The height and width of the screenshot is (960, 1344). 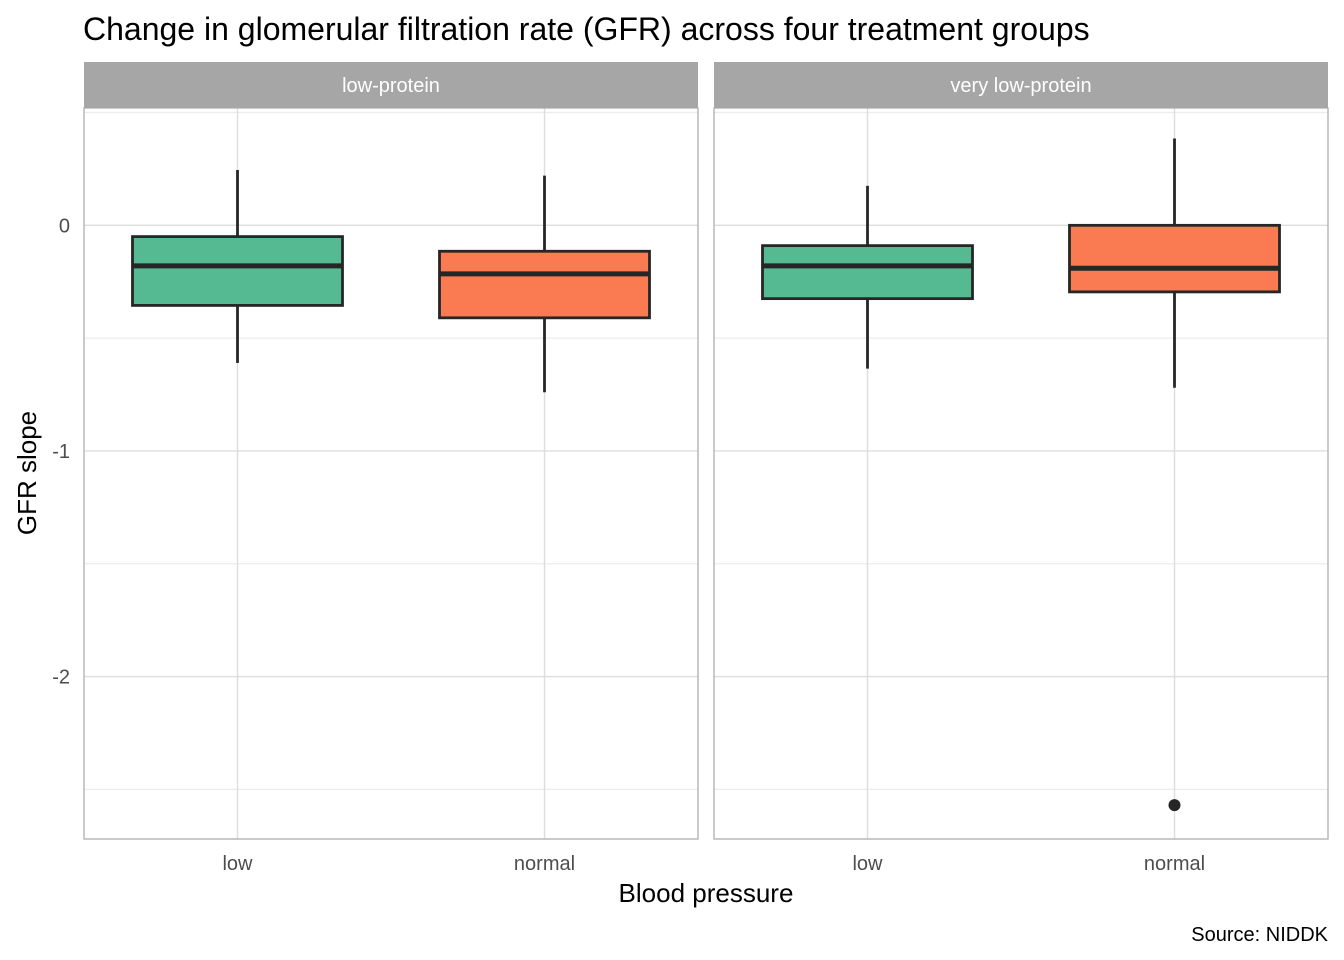 I want to click on facet-strip-label: very low-protein, so click(x=1020, y=86).